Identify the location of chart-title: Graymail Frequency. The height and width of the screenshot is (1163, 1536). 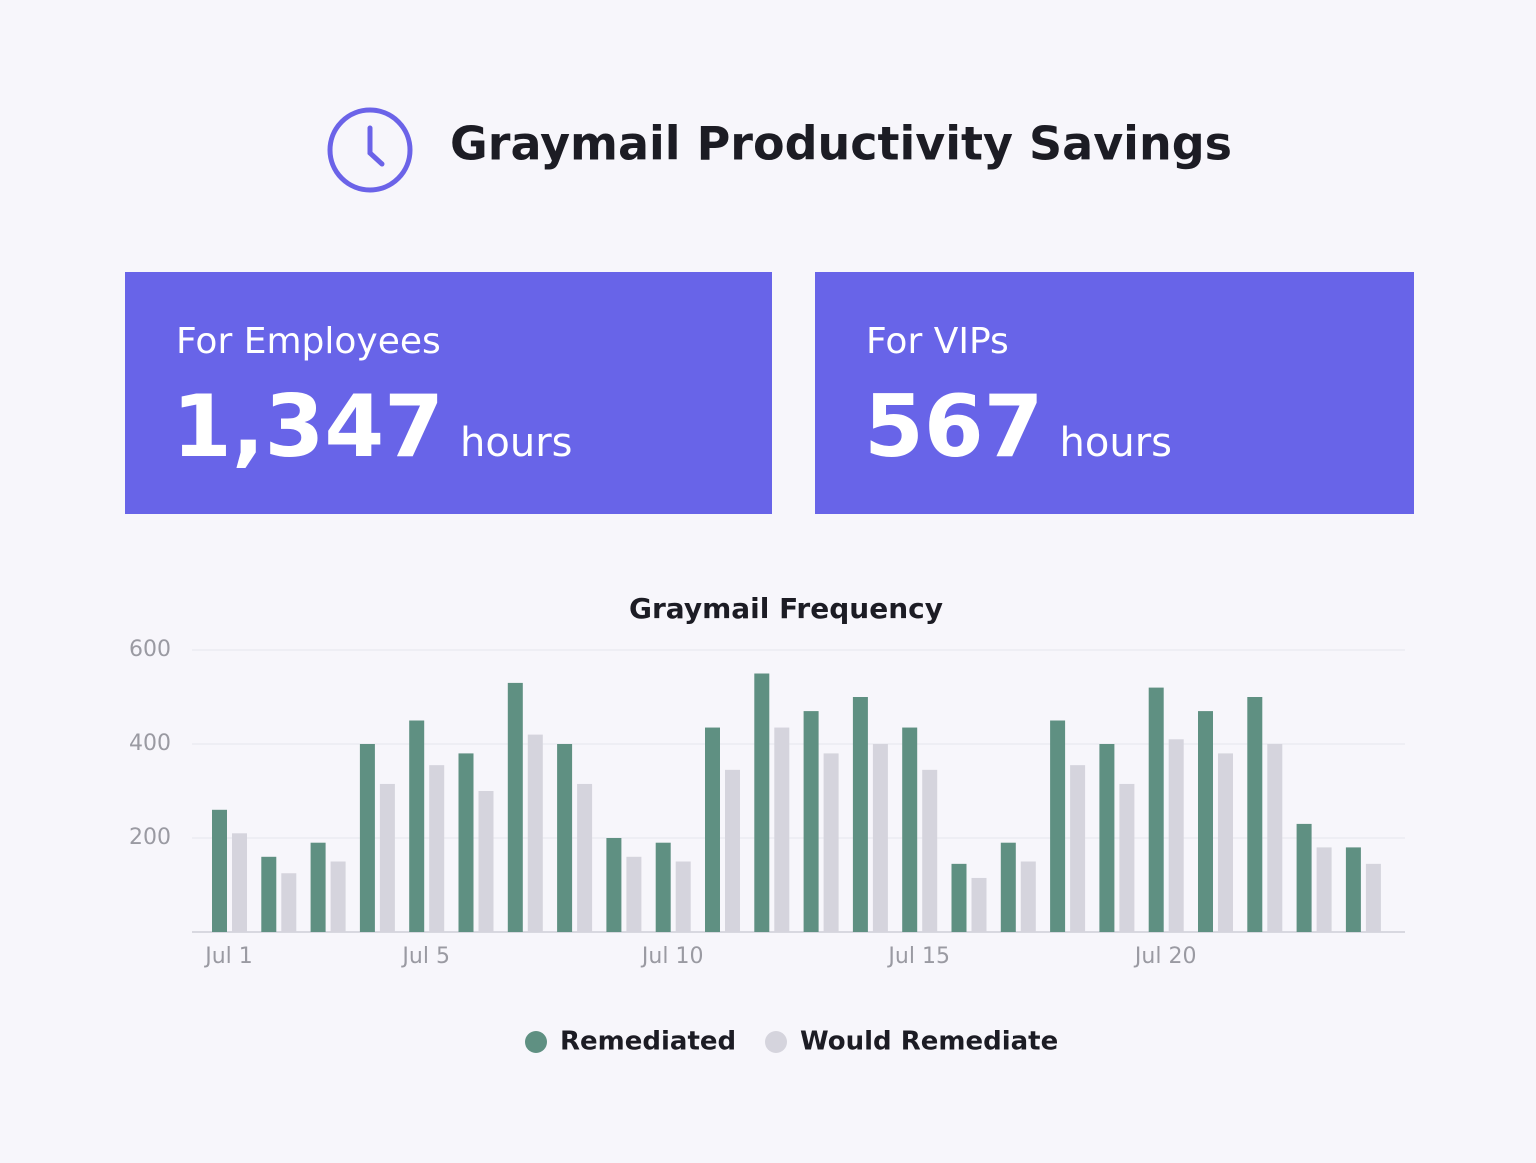
(786, 608).